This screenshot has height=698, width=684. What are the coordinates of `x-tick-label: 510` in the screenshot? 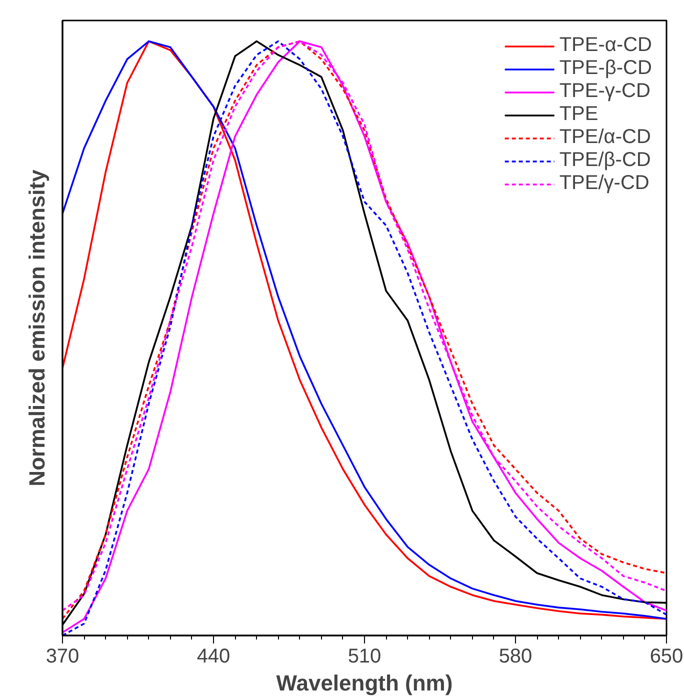 It's located at (365, 657).